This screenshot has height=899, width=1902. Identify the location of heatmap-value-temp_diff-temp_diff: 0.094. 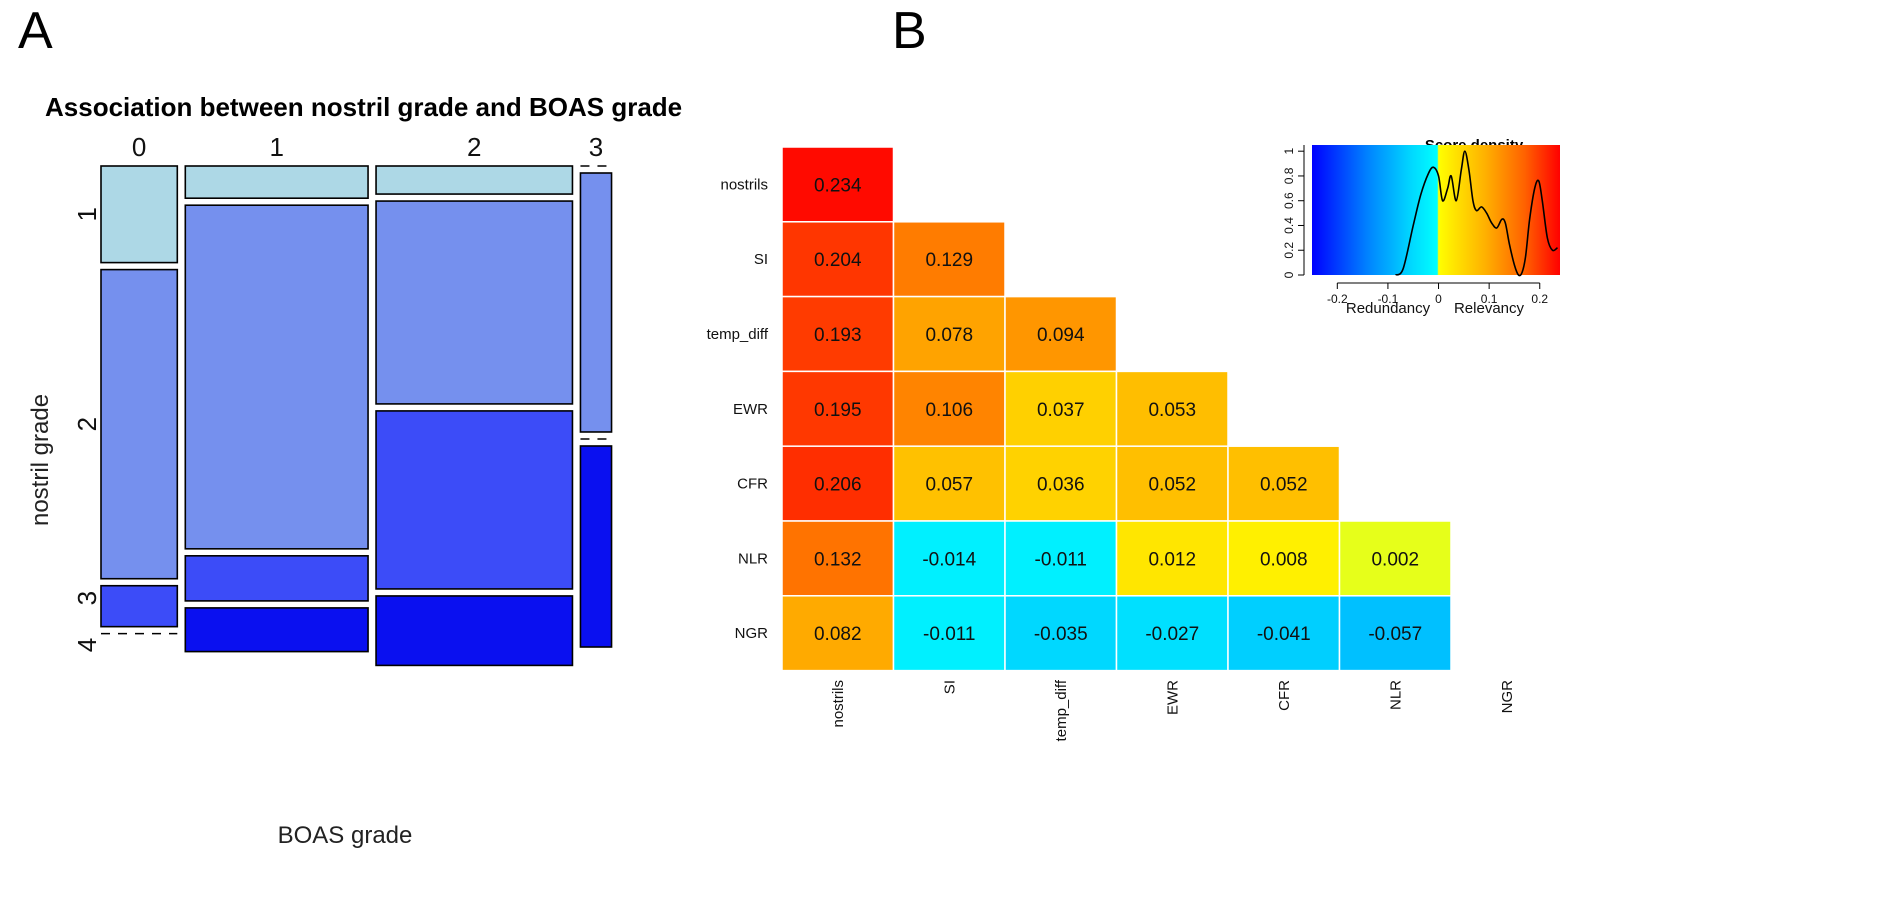
(1061, 335).